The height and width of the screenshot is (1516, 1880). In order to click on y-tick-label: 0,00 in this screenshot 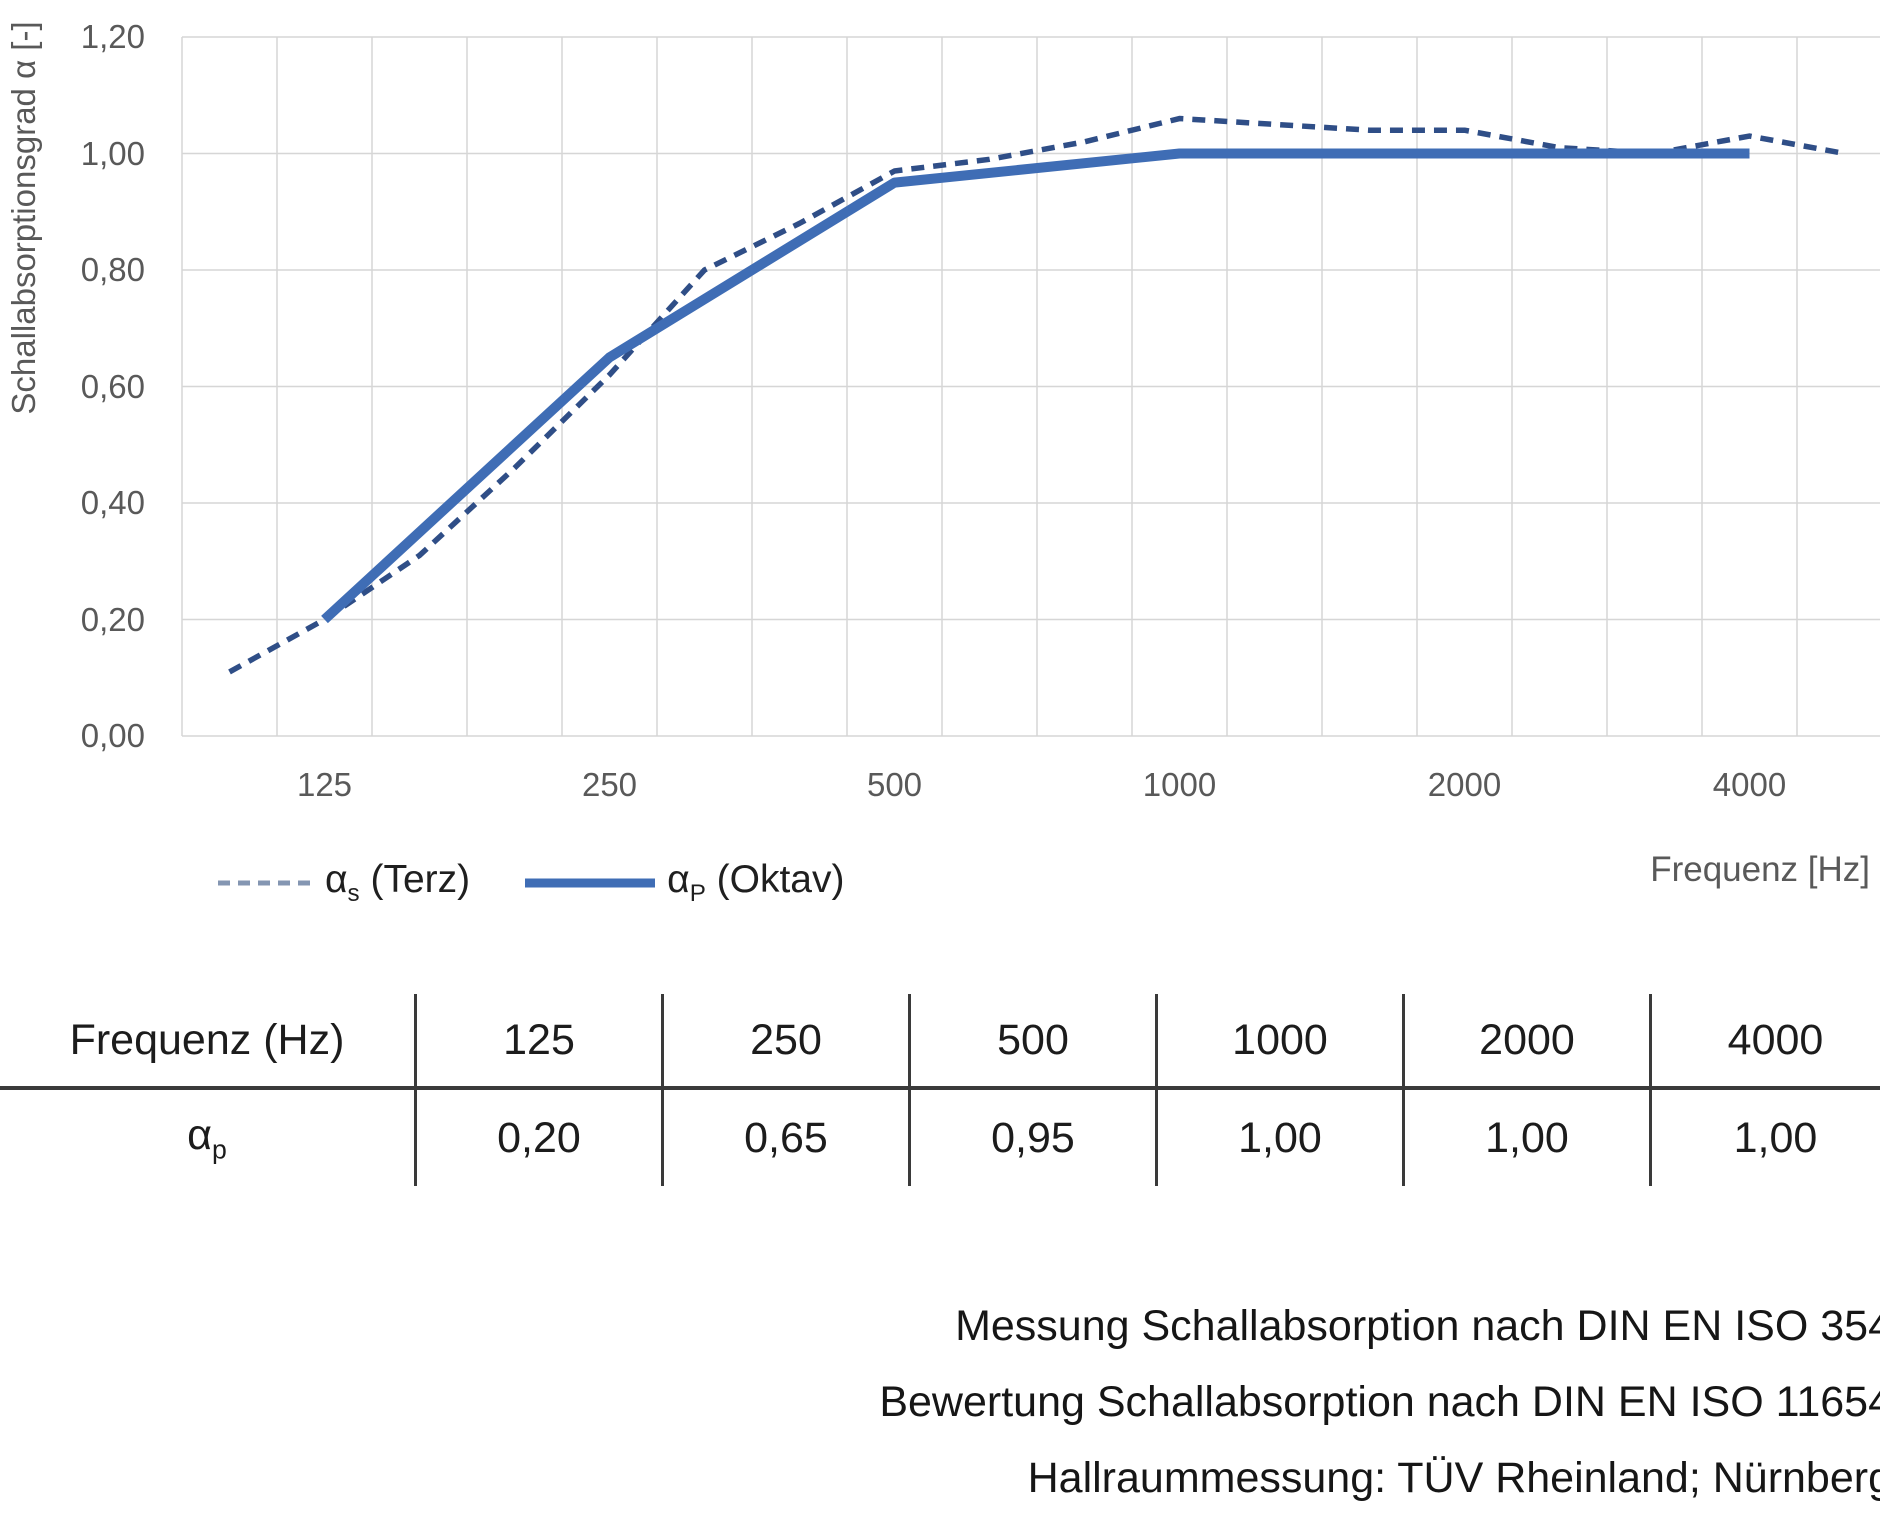, I will do `click(112, 735)`.